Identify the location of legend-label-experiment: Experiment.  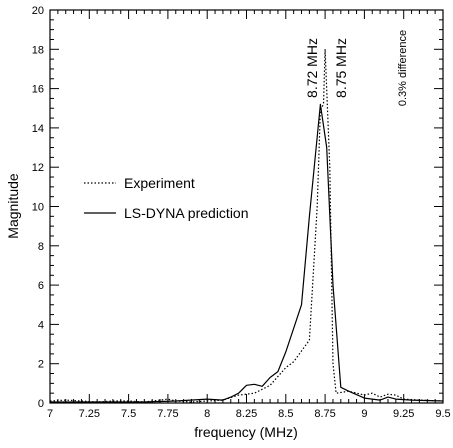
(159, 183).